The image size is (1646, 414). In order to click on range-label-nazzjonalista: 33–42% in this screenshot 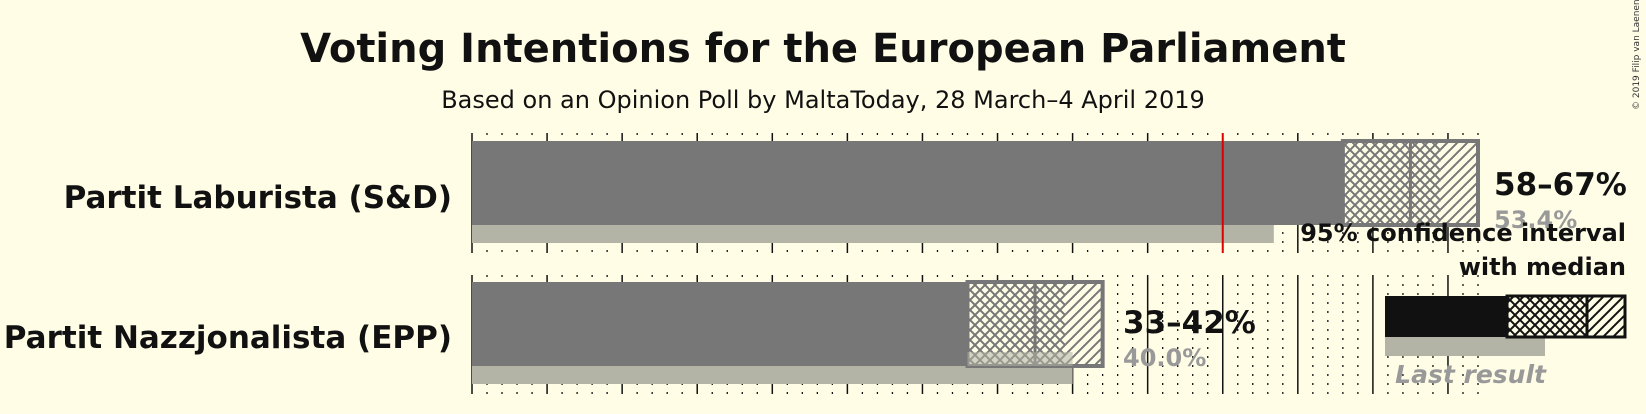, I will do `click(1189, 323)`.